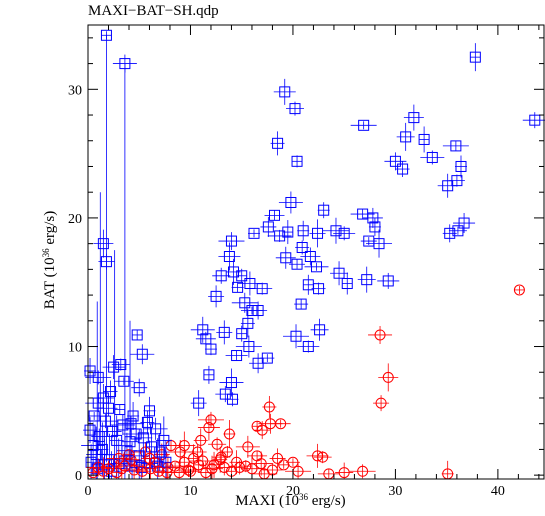  What do you see at coordinates (395, 491) in the screenshot?
I see `x-tick-label: 30` at bounding box center [395, 491].